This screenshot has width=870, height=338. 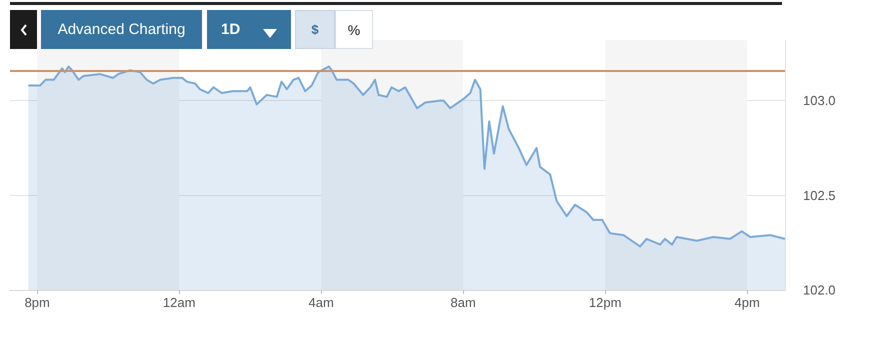 What do you see at coordinates (37, 302) in the screenshot?
I see `x-tick-label: 8pm` at bounding box center [37, 302].